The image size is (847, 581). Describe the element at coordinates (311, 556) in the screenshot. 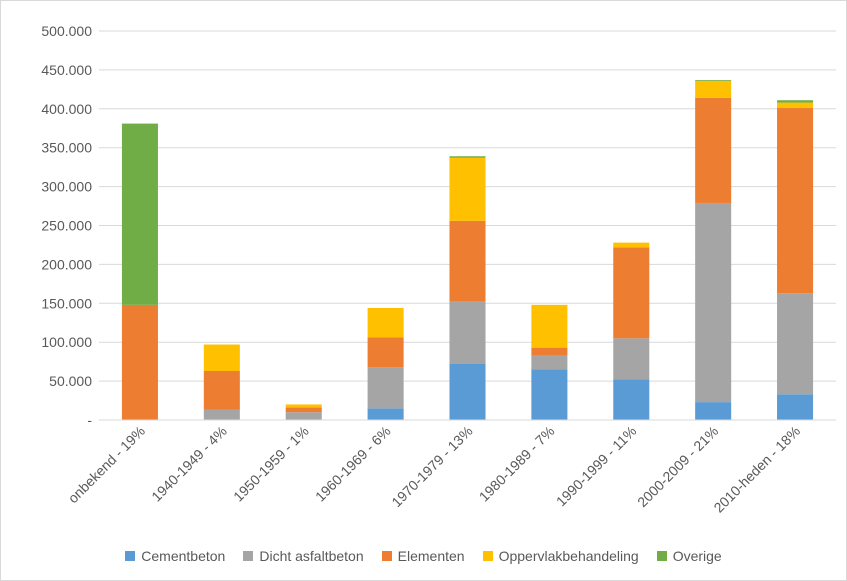

I see `legend-label: Dicht asfaltbeton` at that location.